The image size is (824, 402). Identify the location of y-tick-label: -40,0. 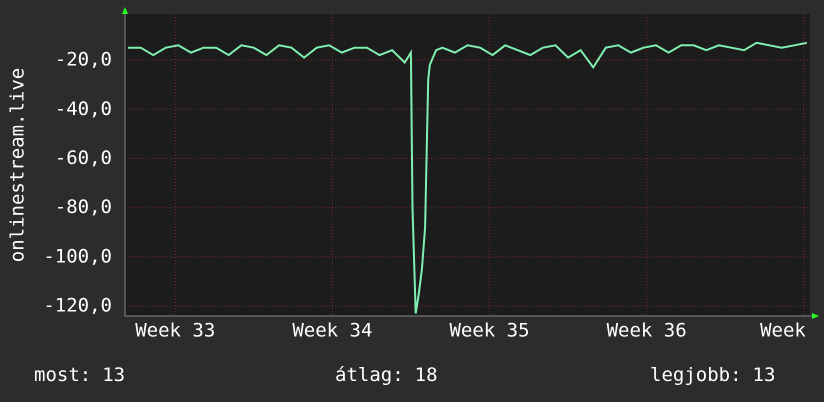
(83, 109).